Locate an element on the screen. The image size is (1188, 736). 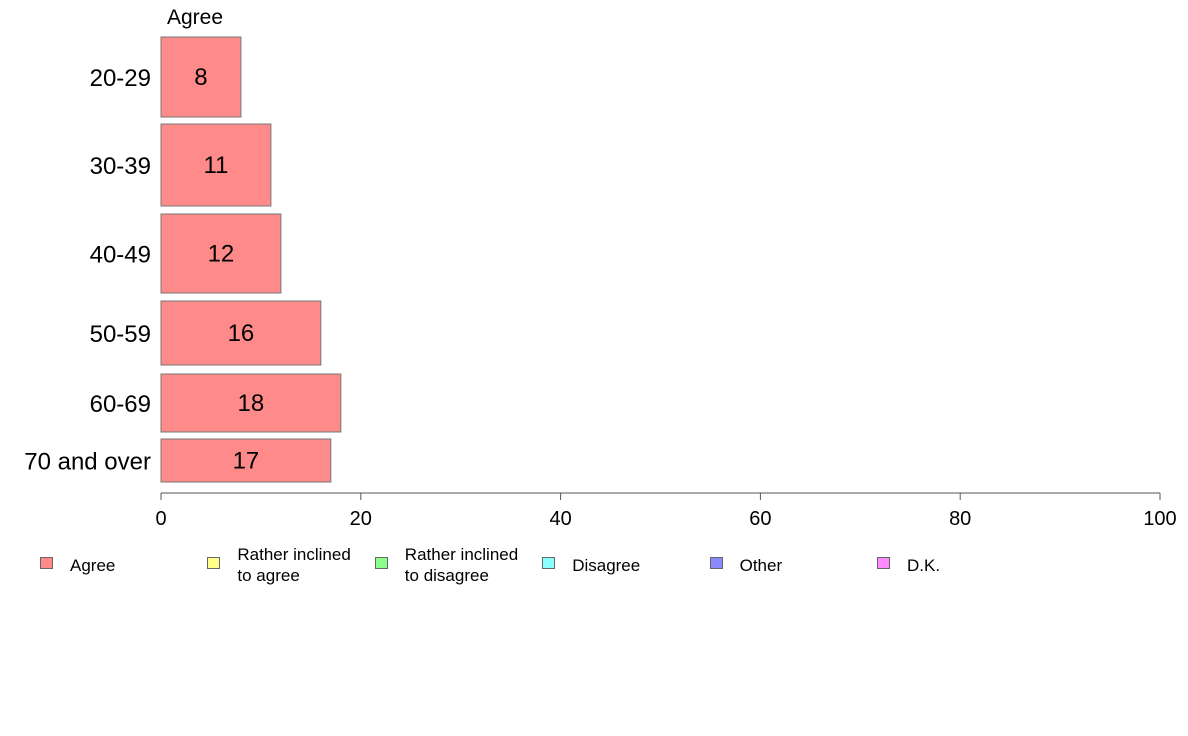
x-tick-label: 0 is located at coordinates (160, 519).